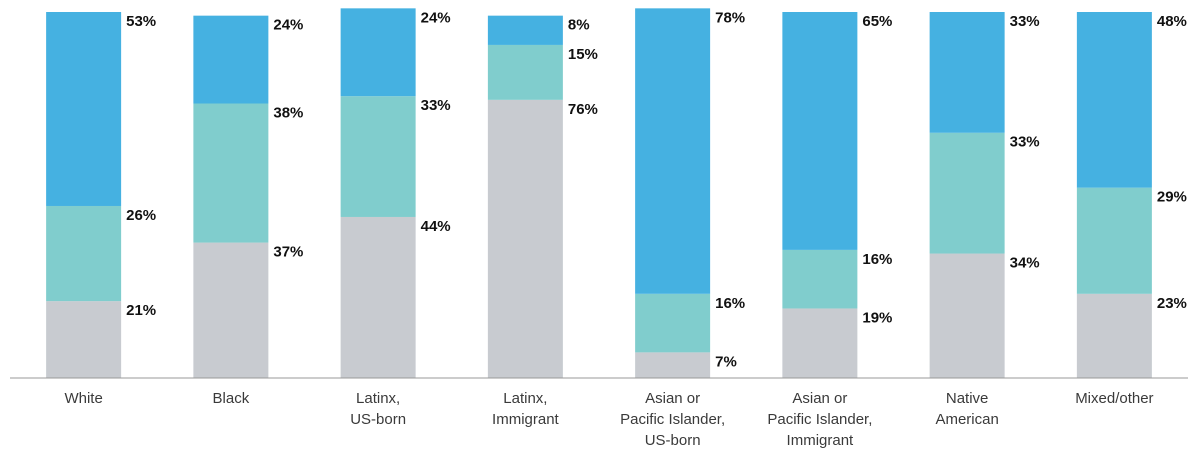  What do you see at coordinates (1025, 263) in the screenshot?
I see `value-label: 34%` at bounding box center [1025, 263].